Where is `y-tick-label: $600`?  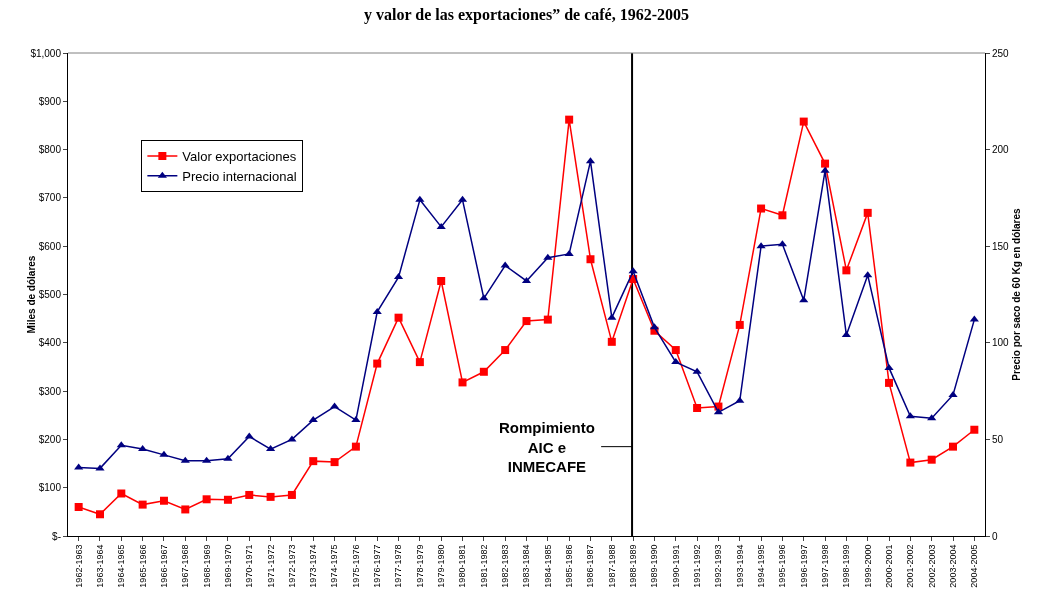 y-tick-label: $600 is located at coordinates (50, 246).